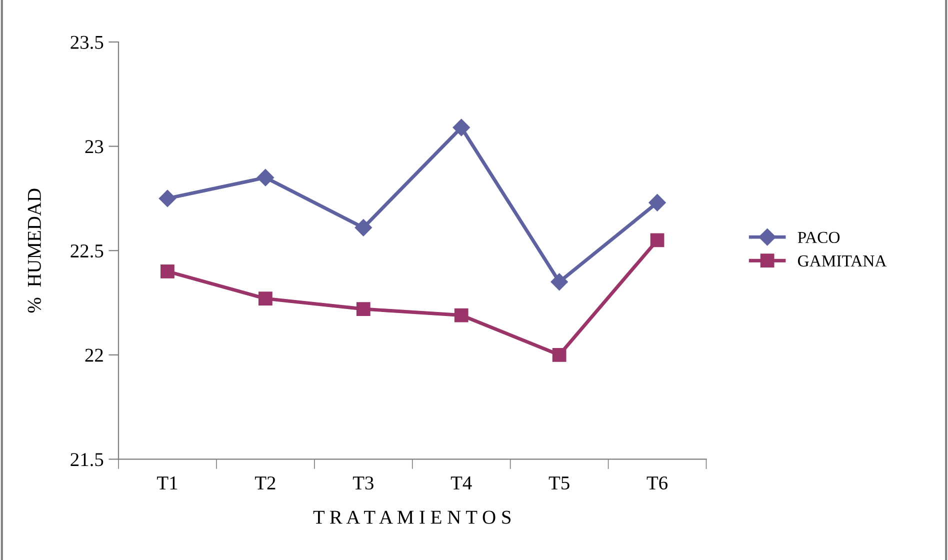 This screenshot has width=948, height=560. Describe the element at coordinates (87, 459) in the screenshot. I see `y-tick-label: 21.5` at that location.